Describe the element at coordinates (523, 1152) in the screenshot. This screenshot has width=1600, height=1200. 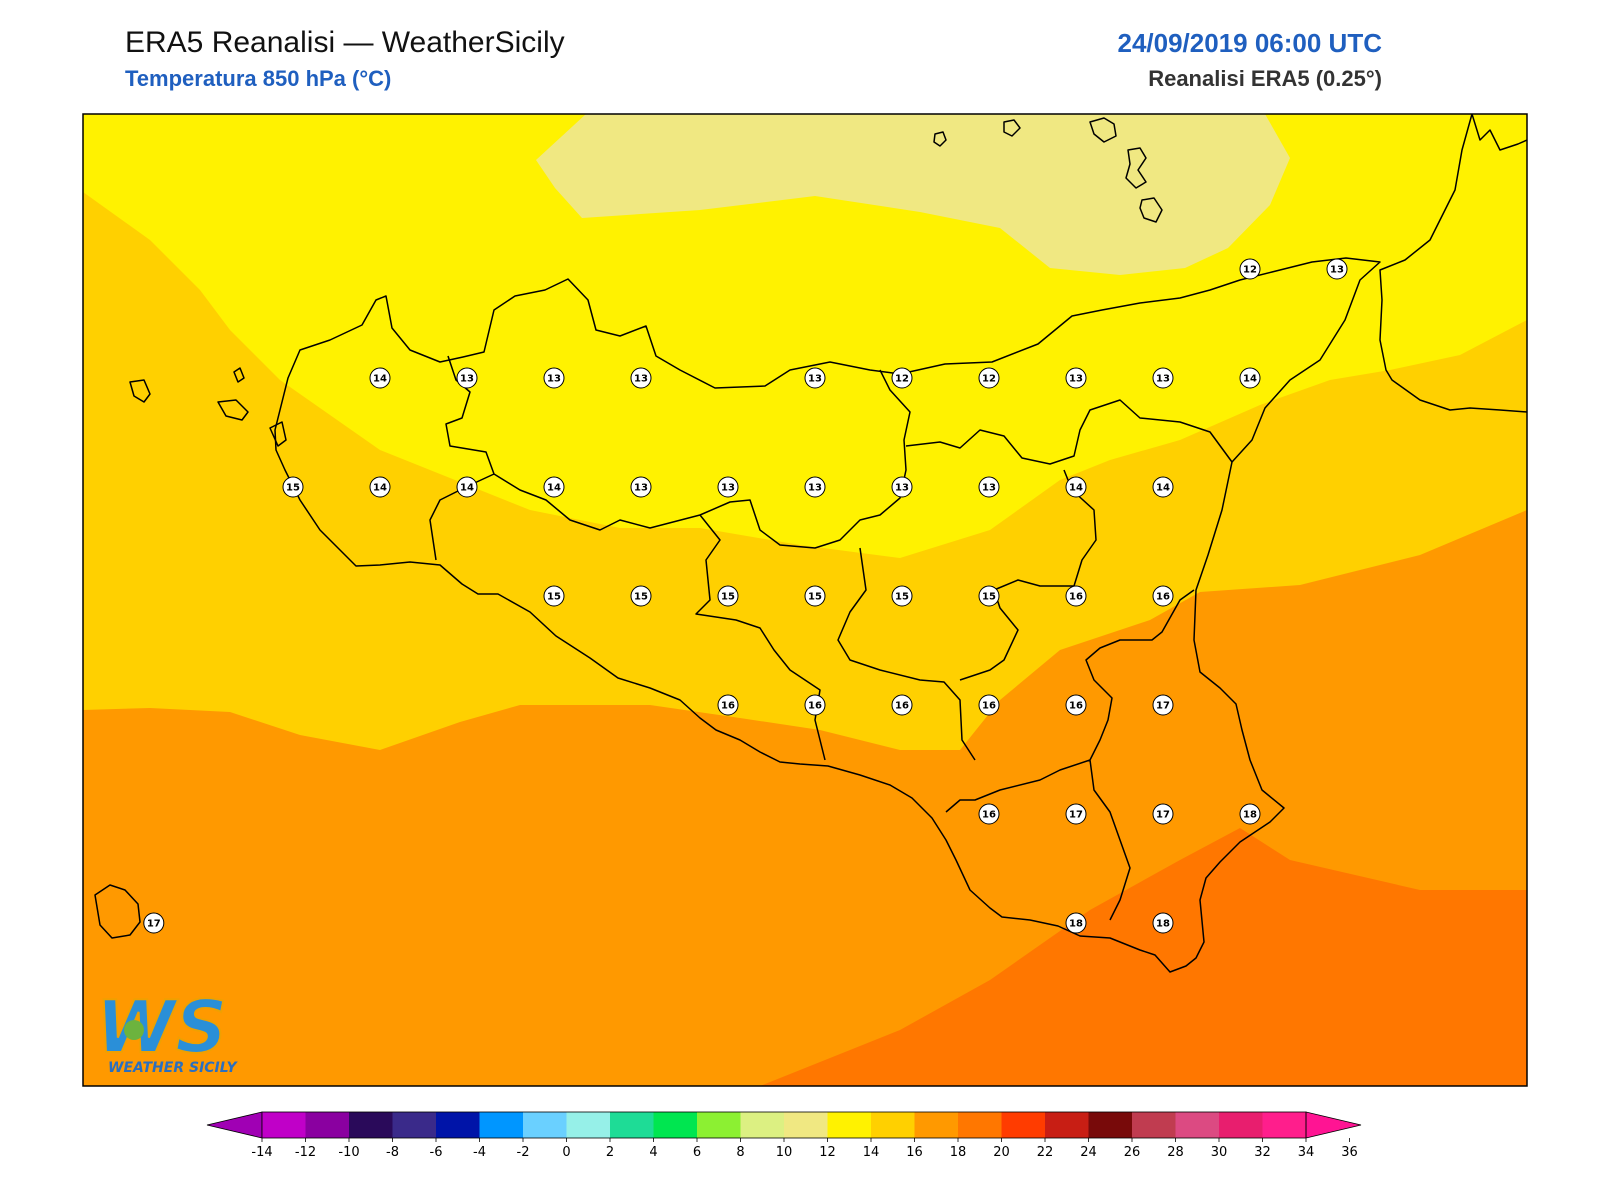
I see `colorbar-tick-label: -2` at that location.